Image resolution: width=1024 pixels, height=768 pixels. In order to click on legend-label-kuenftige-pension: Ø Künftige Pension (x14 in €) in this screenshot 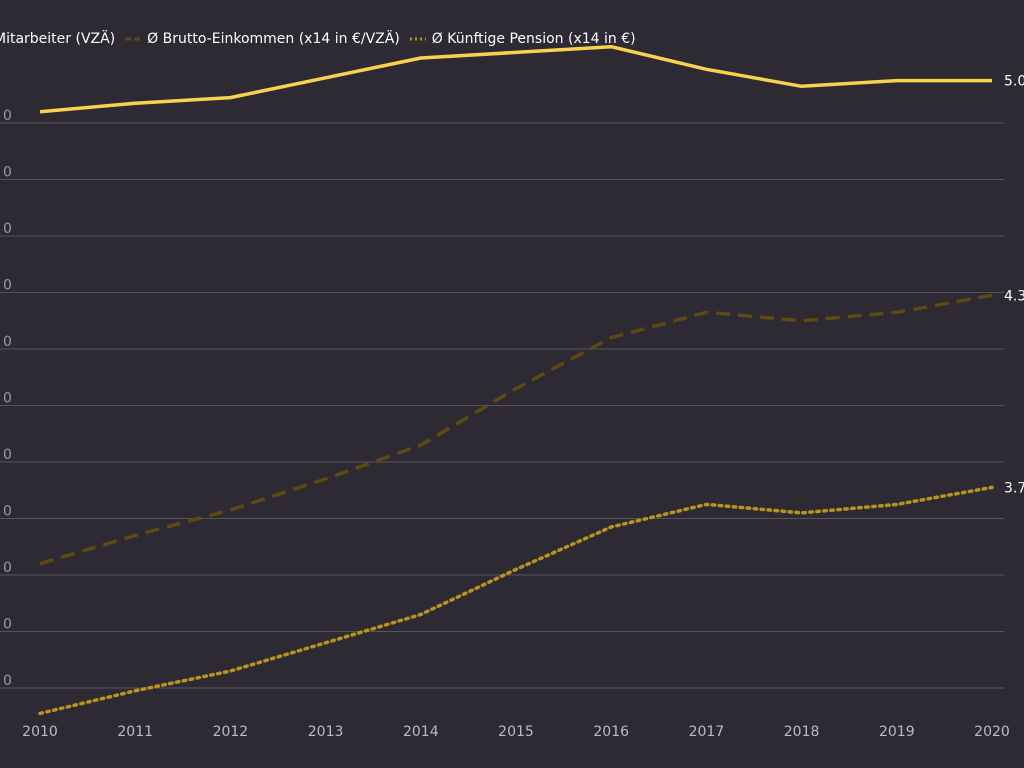, I will do `click(533, 39)`.